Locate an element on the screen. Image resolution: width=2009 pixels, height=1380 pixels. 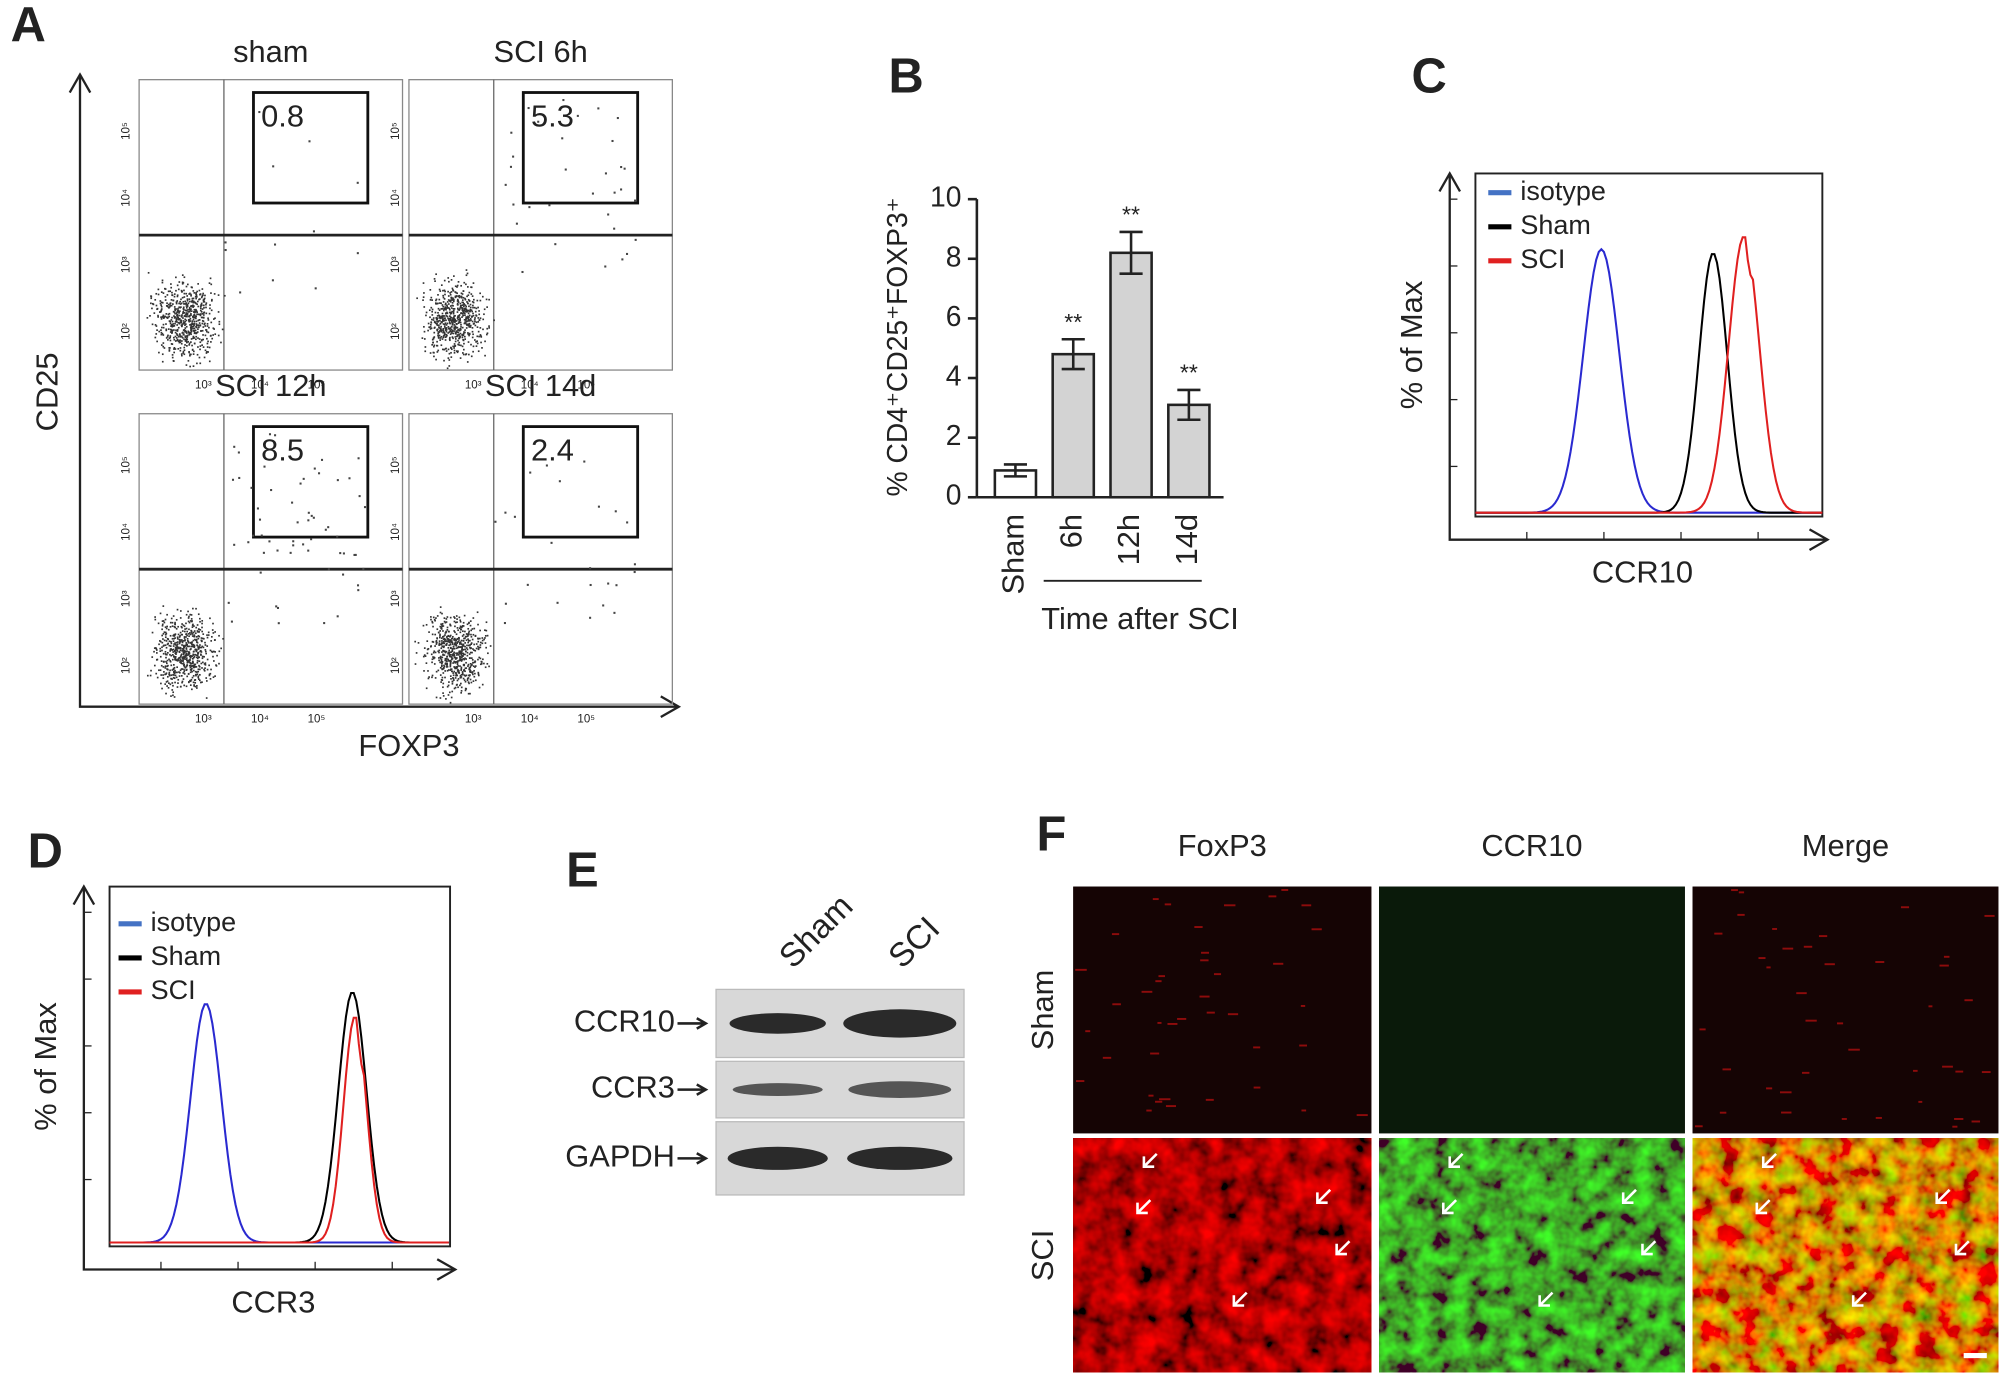
histogram-curve is located at coordinates (279, 1130).